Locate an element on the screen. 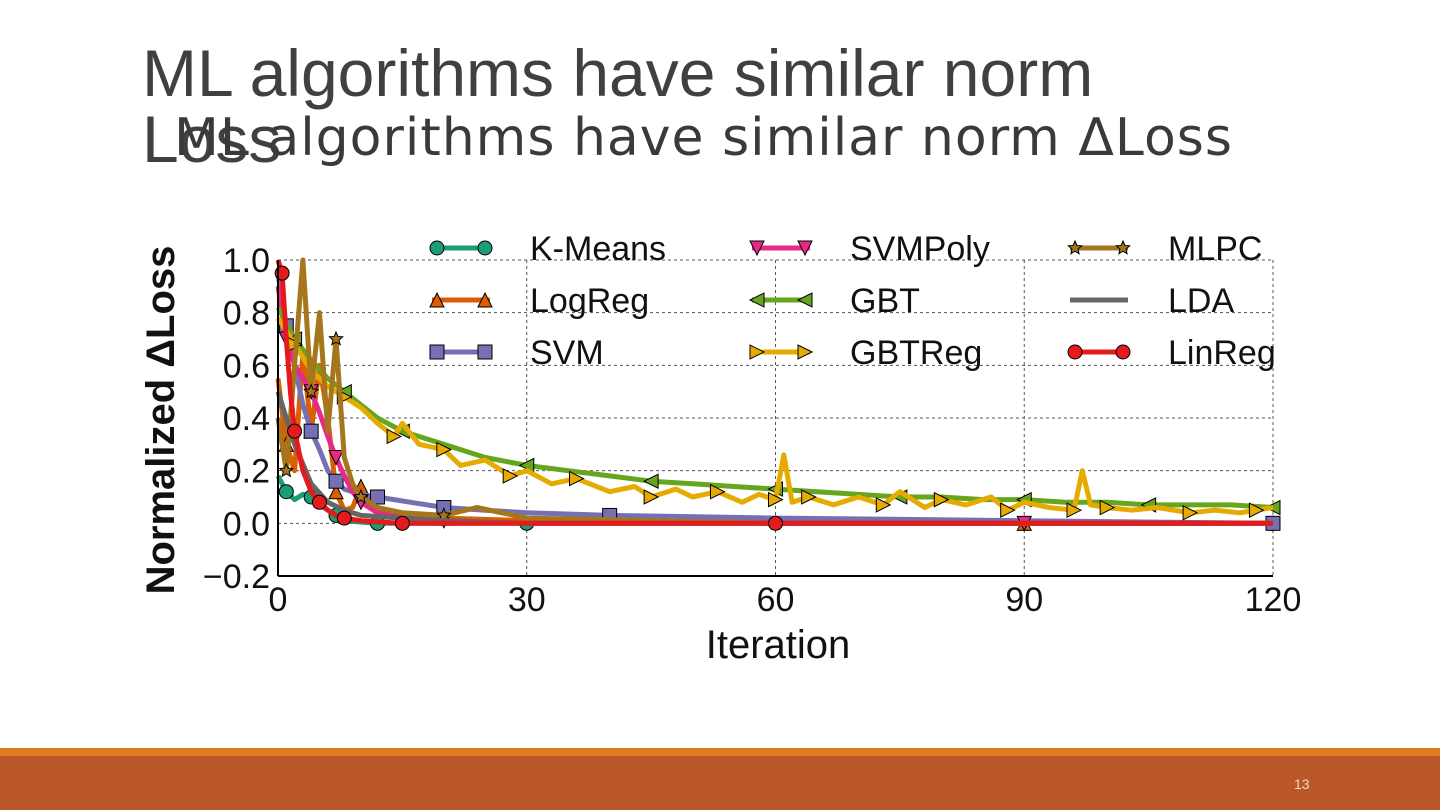 Image resolution: width=1440 pixels, height=810 pixels. legend-item-mlpc: MLPC is located at coordinates (1164, 249).